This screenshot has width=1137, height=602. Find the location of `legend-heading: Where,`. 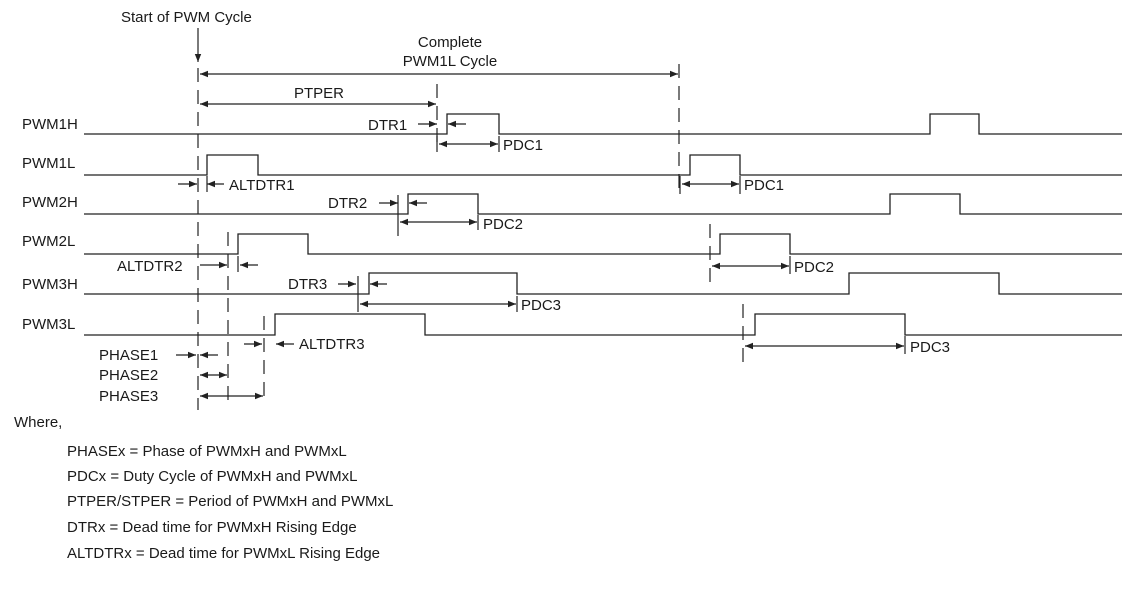

legend-heading: Where, is located at coordinates (38, 422).